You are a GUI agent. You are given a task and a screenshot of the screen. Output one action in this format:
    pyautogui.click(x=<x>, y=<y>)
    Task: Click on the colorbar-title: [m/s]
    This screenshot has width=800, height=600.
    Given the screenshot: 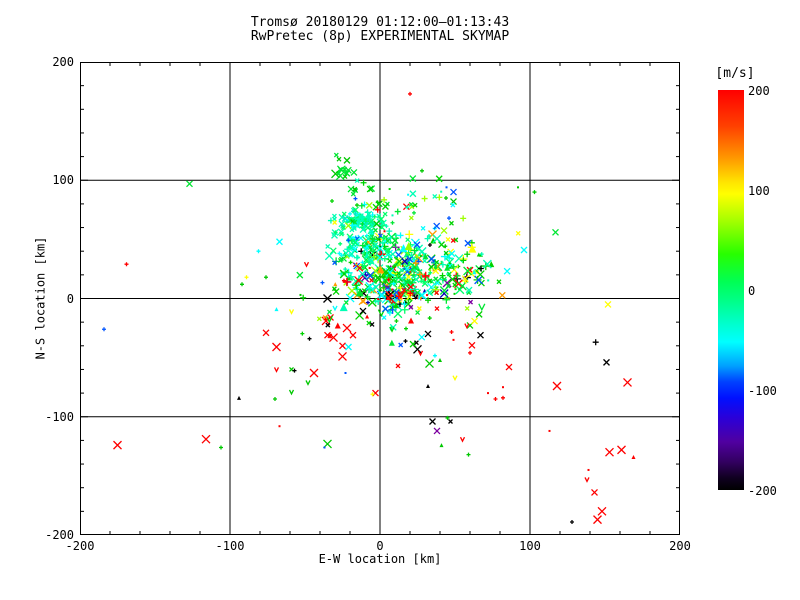 What is the action you would take?
    pyautogui.click(x=735, y=73)
    